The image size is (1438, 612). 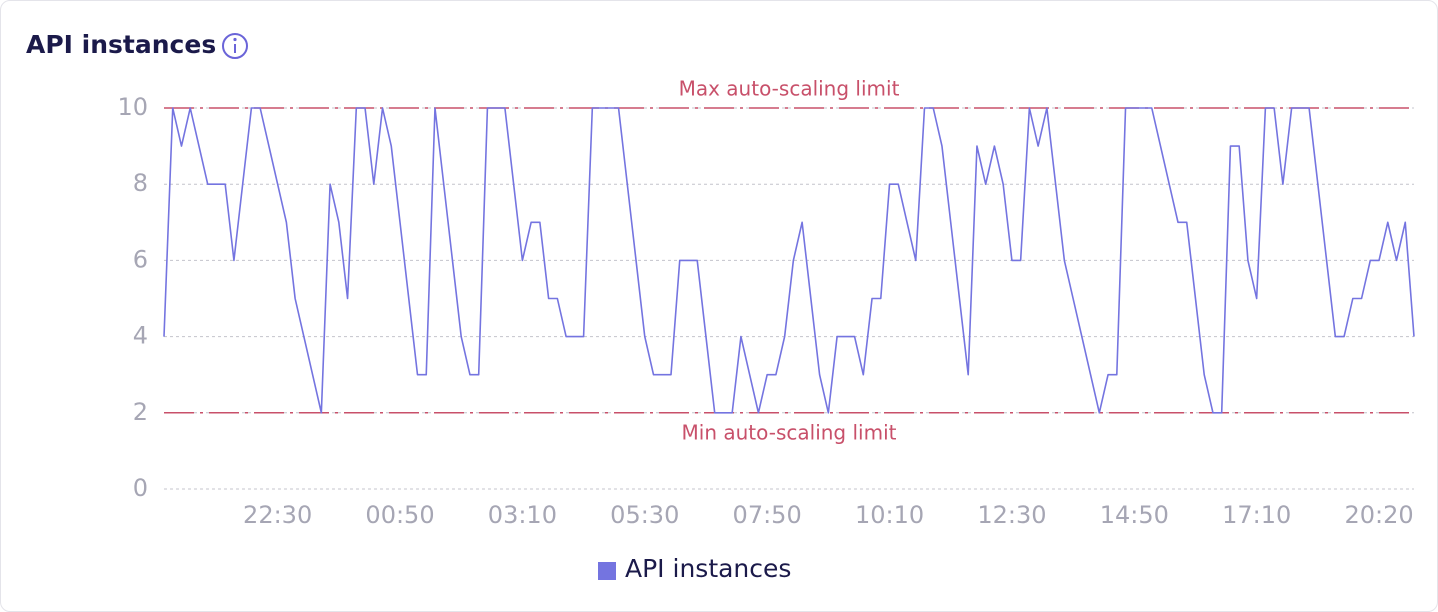 I want to click on y-tick-label: 4, so click(x=140, y=336).